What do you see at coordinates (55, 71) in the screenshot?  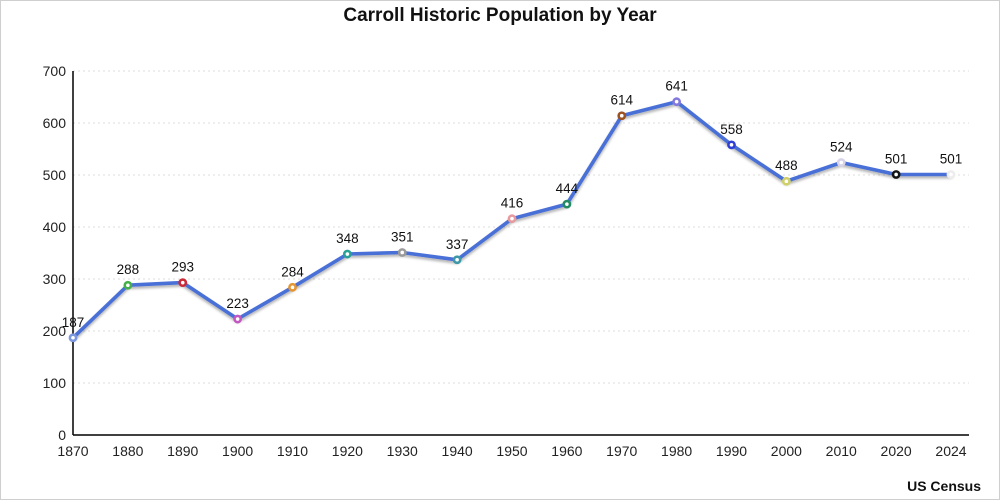 I see `y-tick-label: 700` at bounding box center [55, 71].